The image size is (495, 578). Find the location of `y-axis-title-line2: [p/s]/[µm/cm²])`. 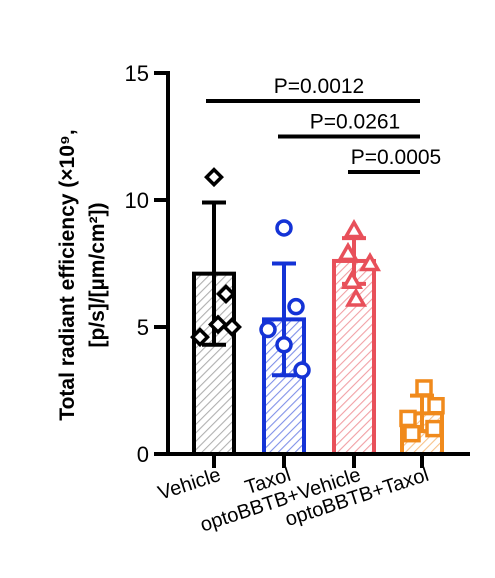

y-axis-title-line2: [p/s]/[µm/cm²]) is located at coordinates (97, 274).